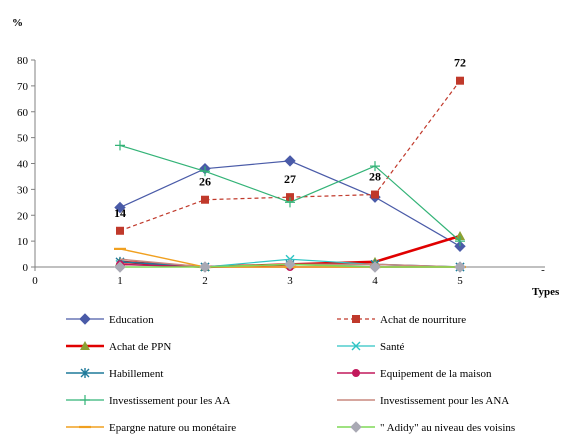 This screenshot has width=567, height=434. I want to click on legend-item: Equipement de la maison, so click(414, 374).